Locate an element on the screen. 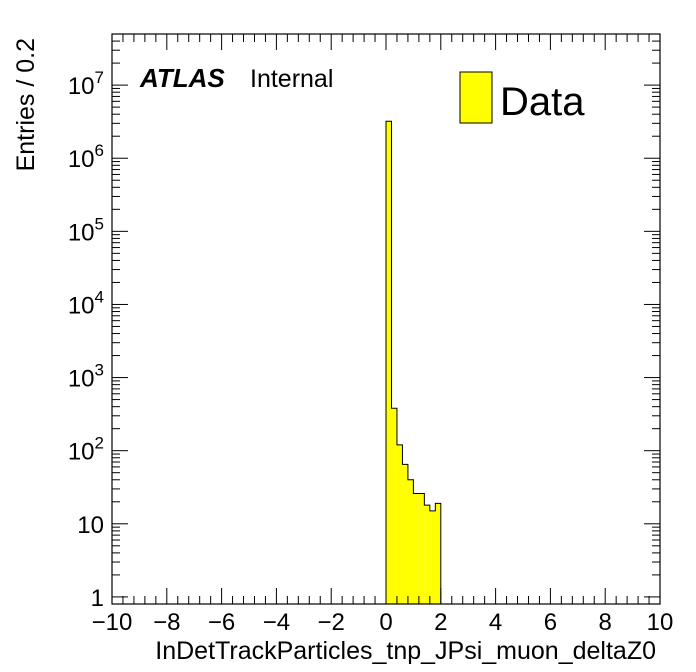 The width and height of the screenshot is (696, 672). x-tick-label: −2 is located at coordinates (331, 622).